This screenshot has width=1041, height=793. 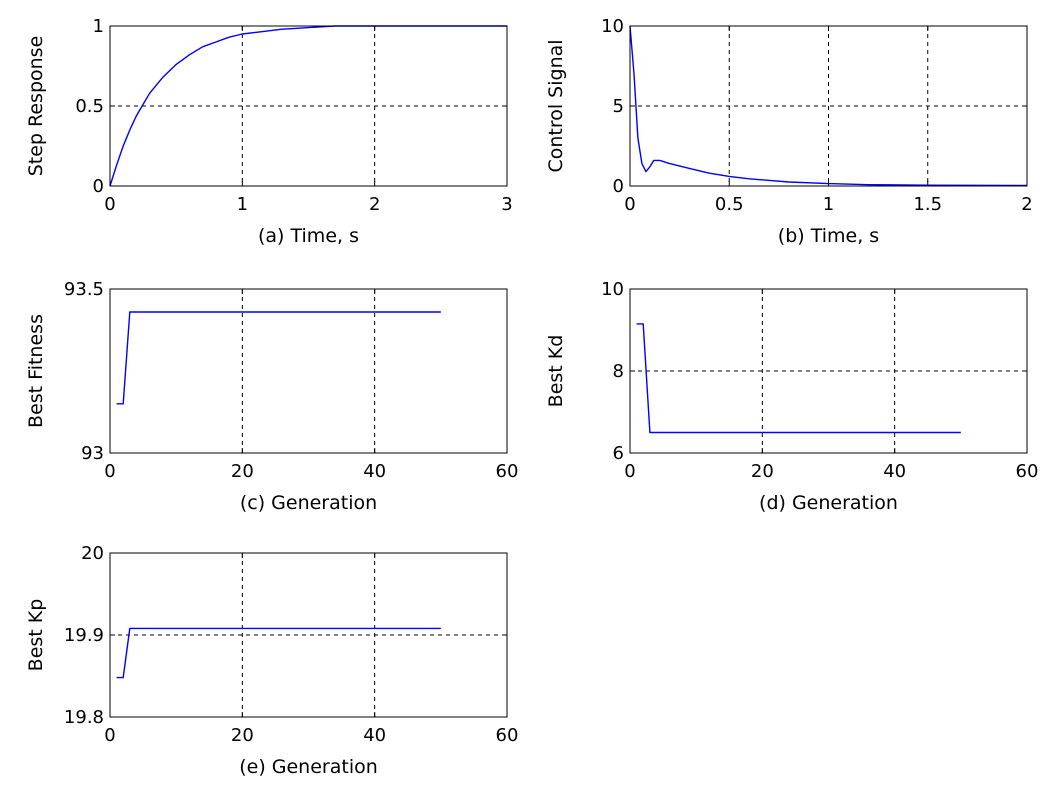 What do you see at coordinates (278, 653) in the screenshot?
I see `series-line-e` at bounding box center [278, 653].